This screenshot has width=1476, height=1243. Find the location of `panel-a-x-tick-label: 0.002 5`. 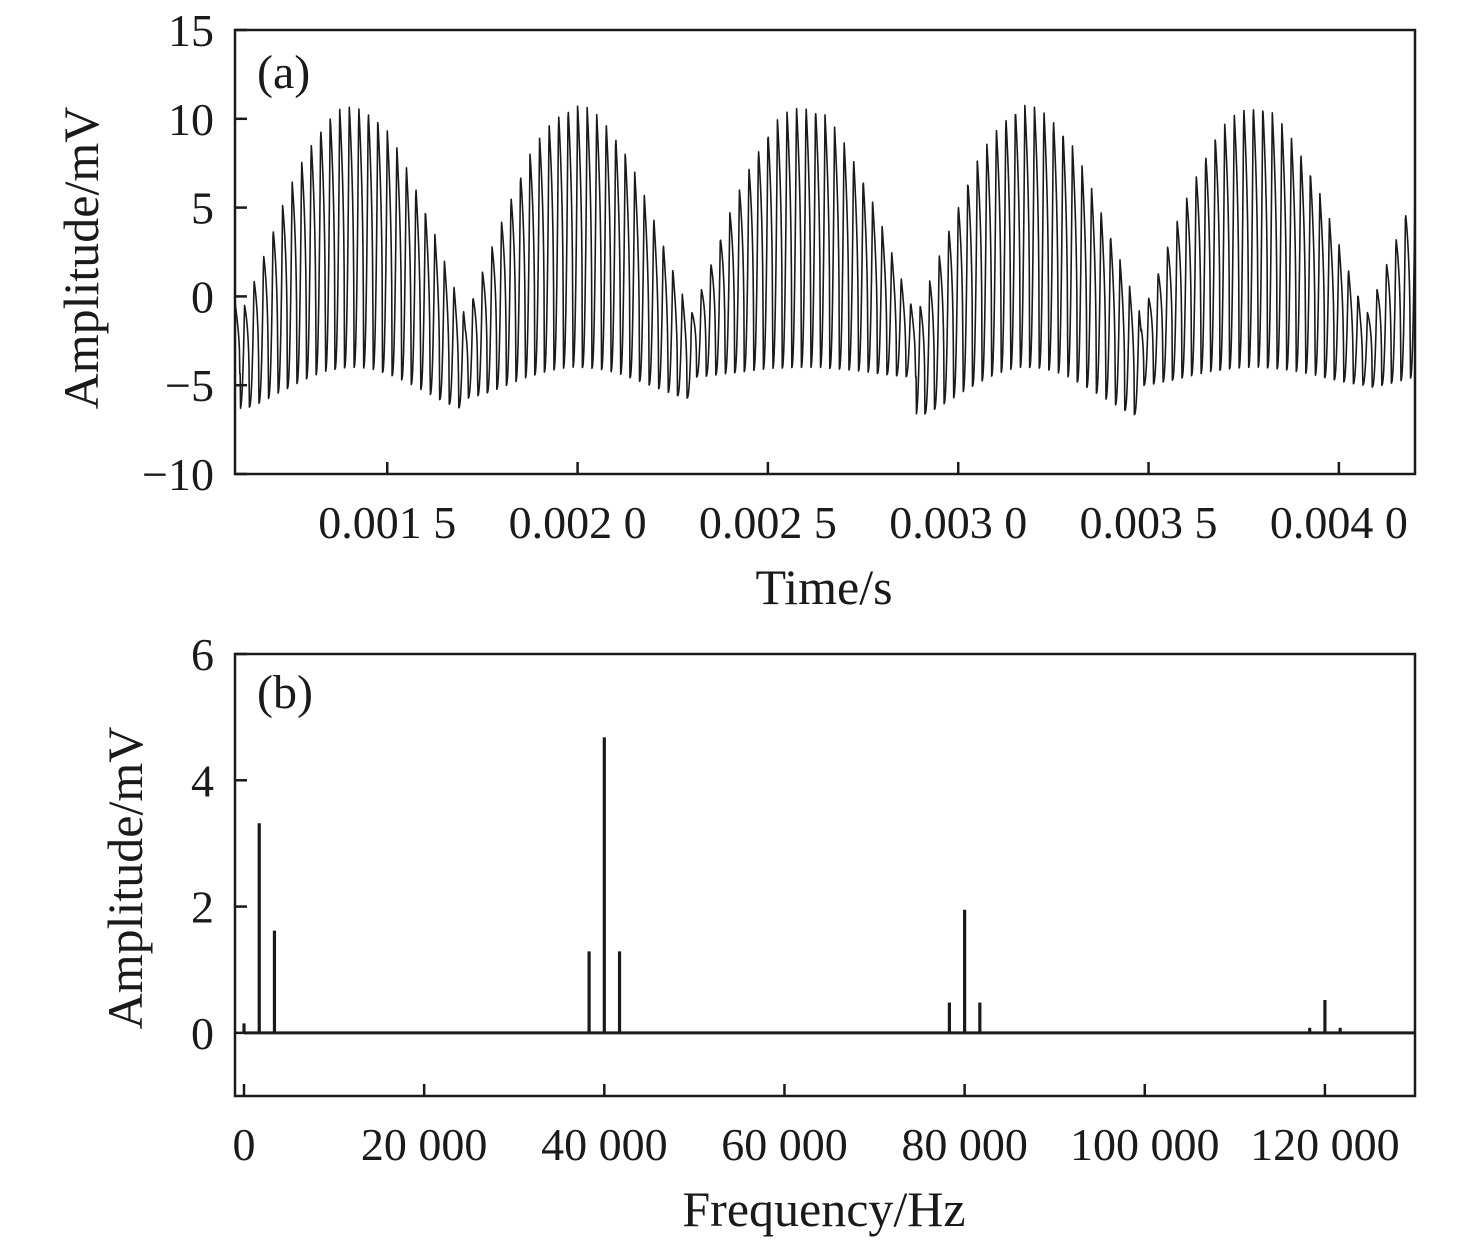

panel-a-x-tick-label: 0.002 5 is located at coordinates (768, 522).